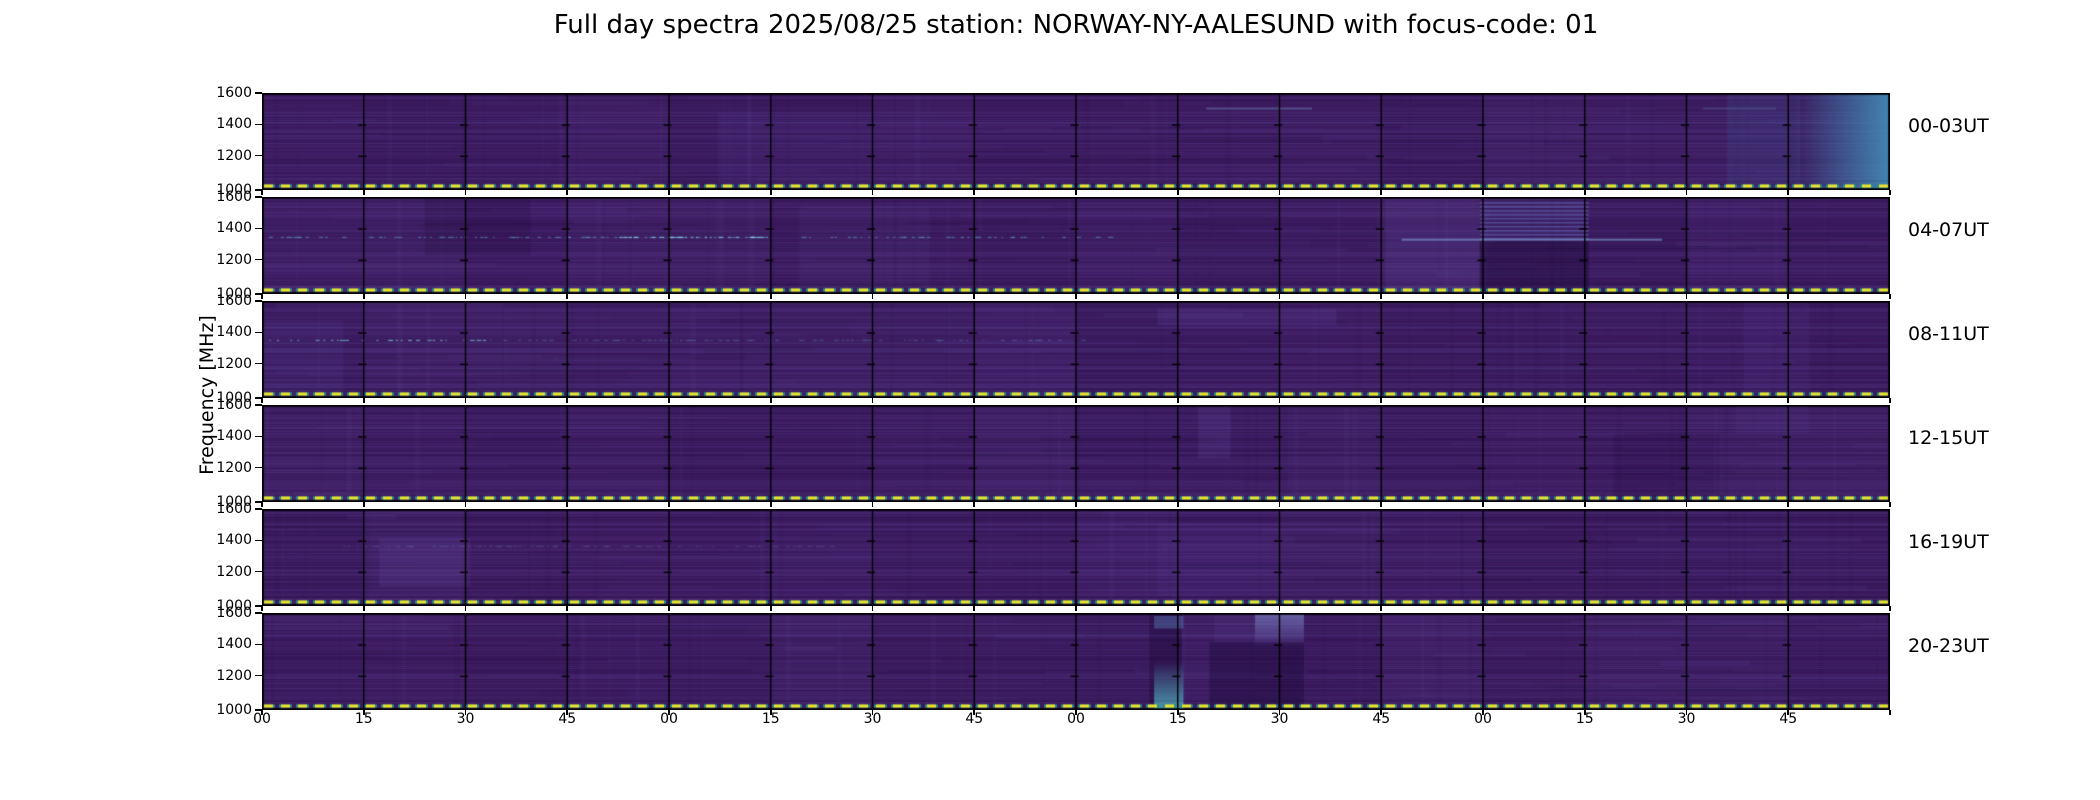 Image resolution: width=2100 pixels, height=800 pixels. What do you see at coordinates (234, 259) in the screenshot?
I see `y-tick-label: 1200` at bounding box center [234, 259].